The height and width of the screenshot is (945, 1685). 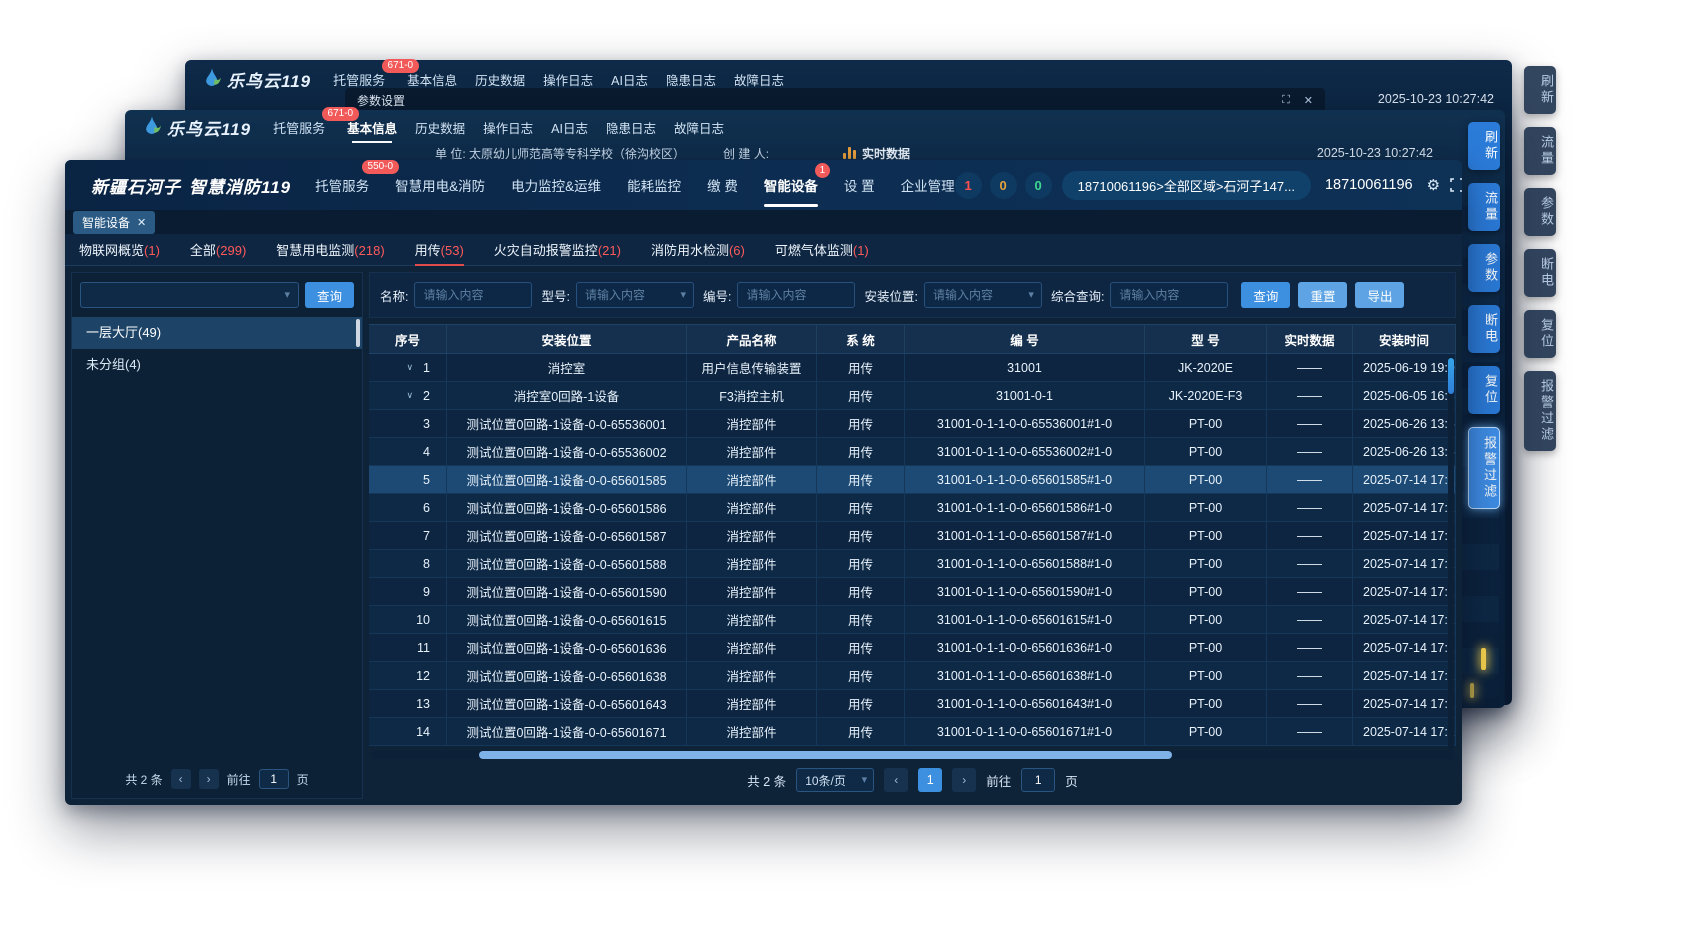 What do you see at coordinates (556, 186) in the screenshot?
I see `nav-item: 电力监控&运维` at bounding box center [556, 186].